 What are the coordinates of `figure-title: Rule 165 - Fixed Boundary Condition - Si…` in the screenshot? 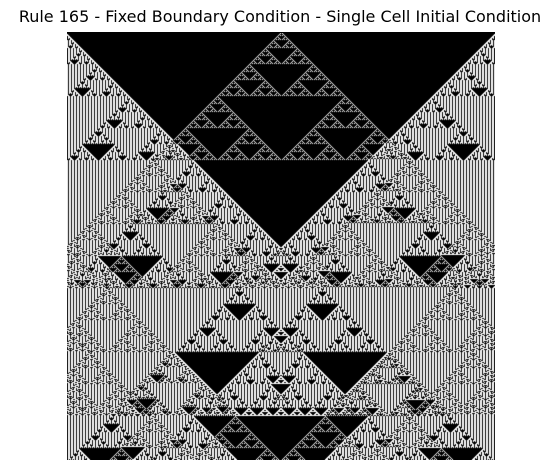 It's located at (280, 16).